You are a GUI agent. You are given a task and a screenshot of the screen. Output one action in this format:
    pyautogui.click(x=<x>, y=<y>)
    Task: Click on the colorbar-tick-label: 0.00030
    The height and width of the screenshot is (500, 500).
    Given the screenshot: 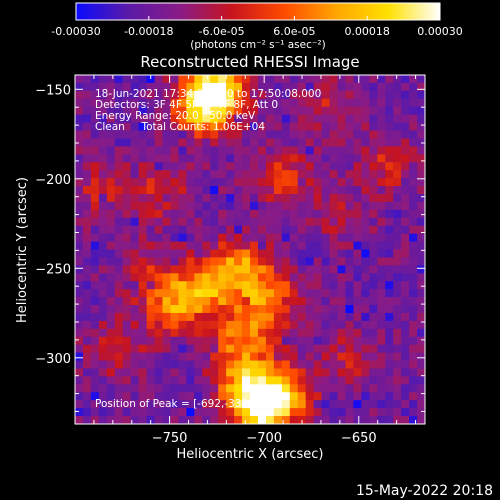 What is the action you would take?
    pyautogui.click(x=440, y=31)
    